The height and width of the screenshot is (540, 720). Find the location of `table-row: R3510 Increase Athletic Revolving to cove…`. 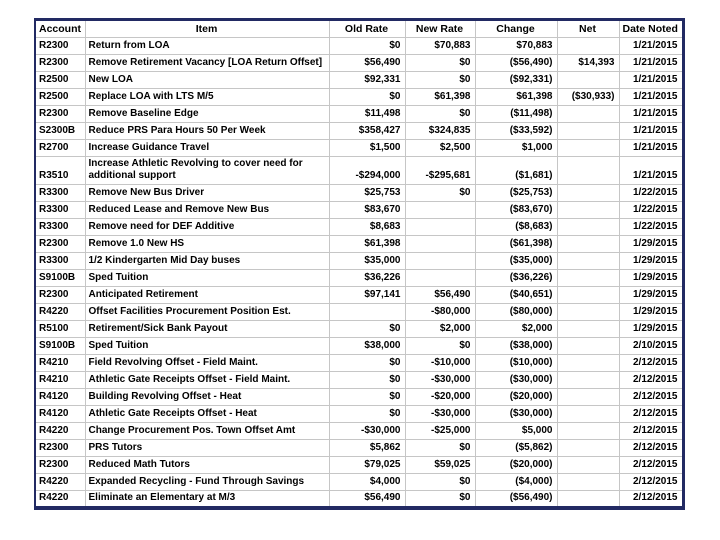

table-row: R3510 Increase Athletic Revolving to cove… is located at coordinates (359, 170).